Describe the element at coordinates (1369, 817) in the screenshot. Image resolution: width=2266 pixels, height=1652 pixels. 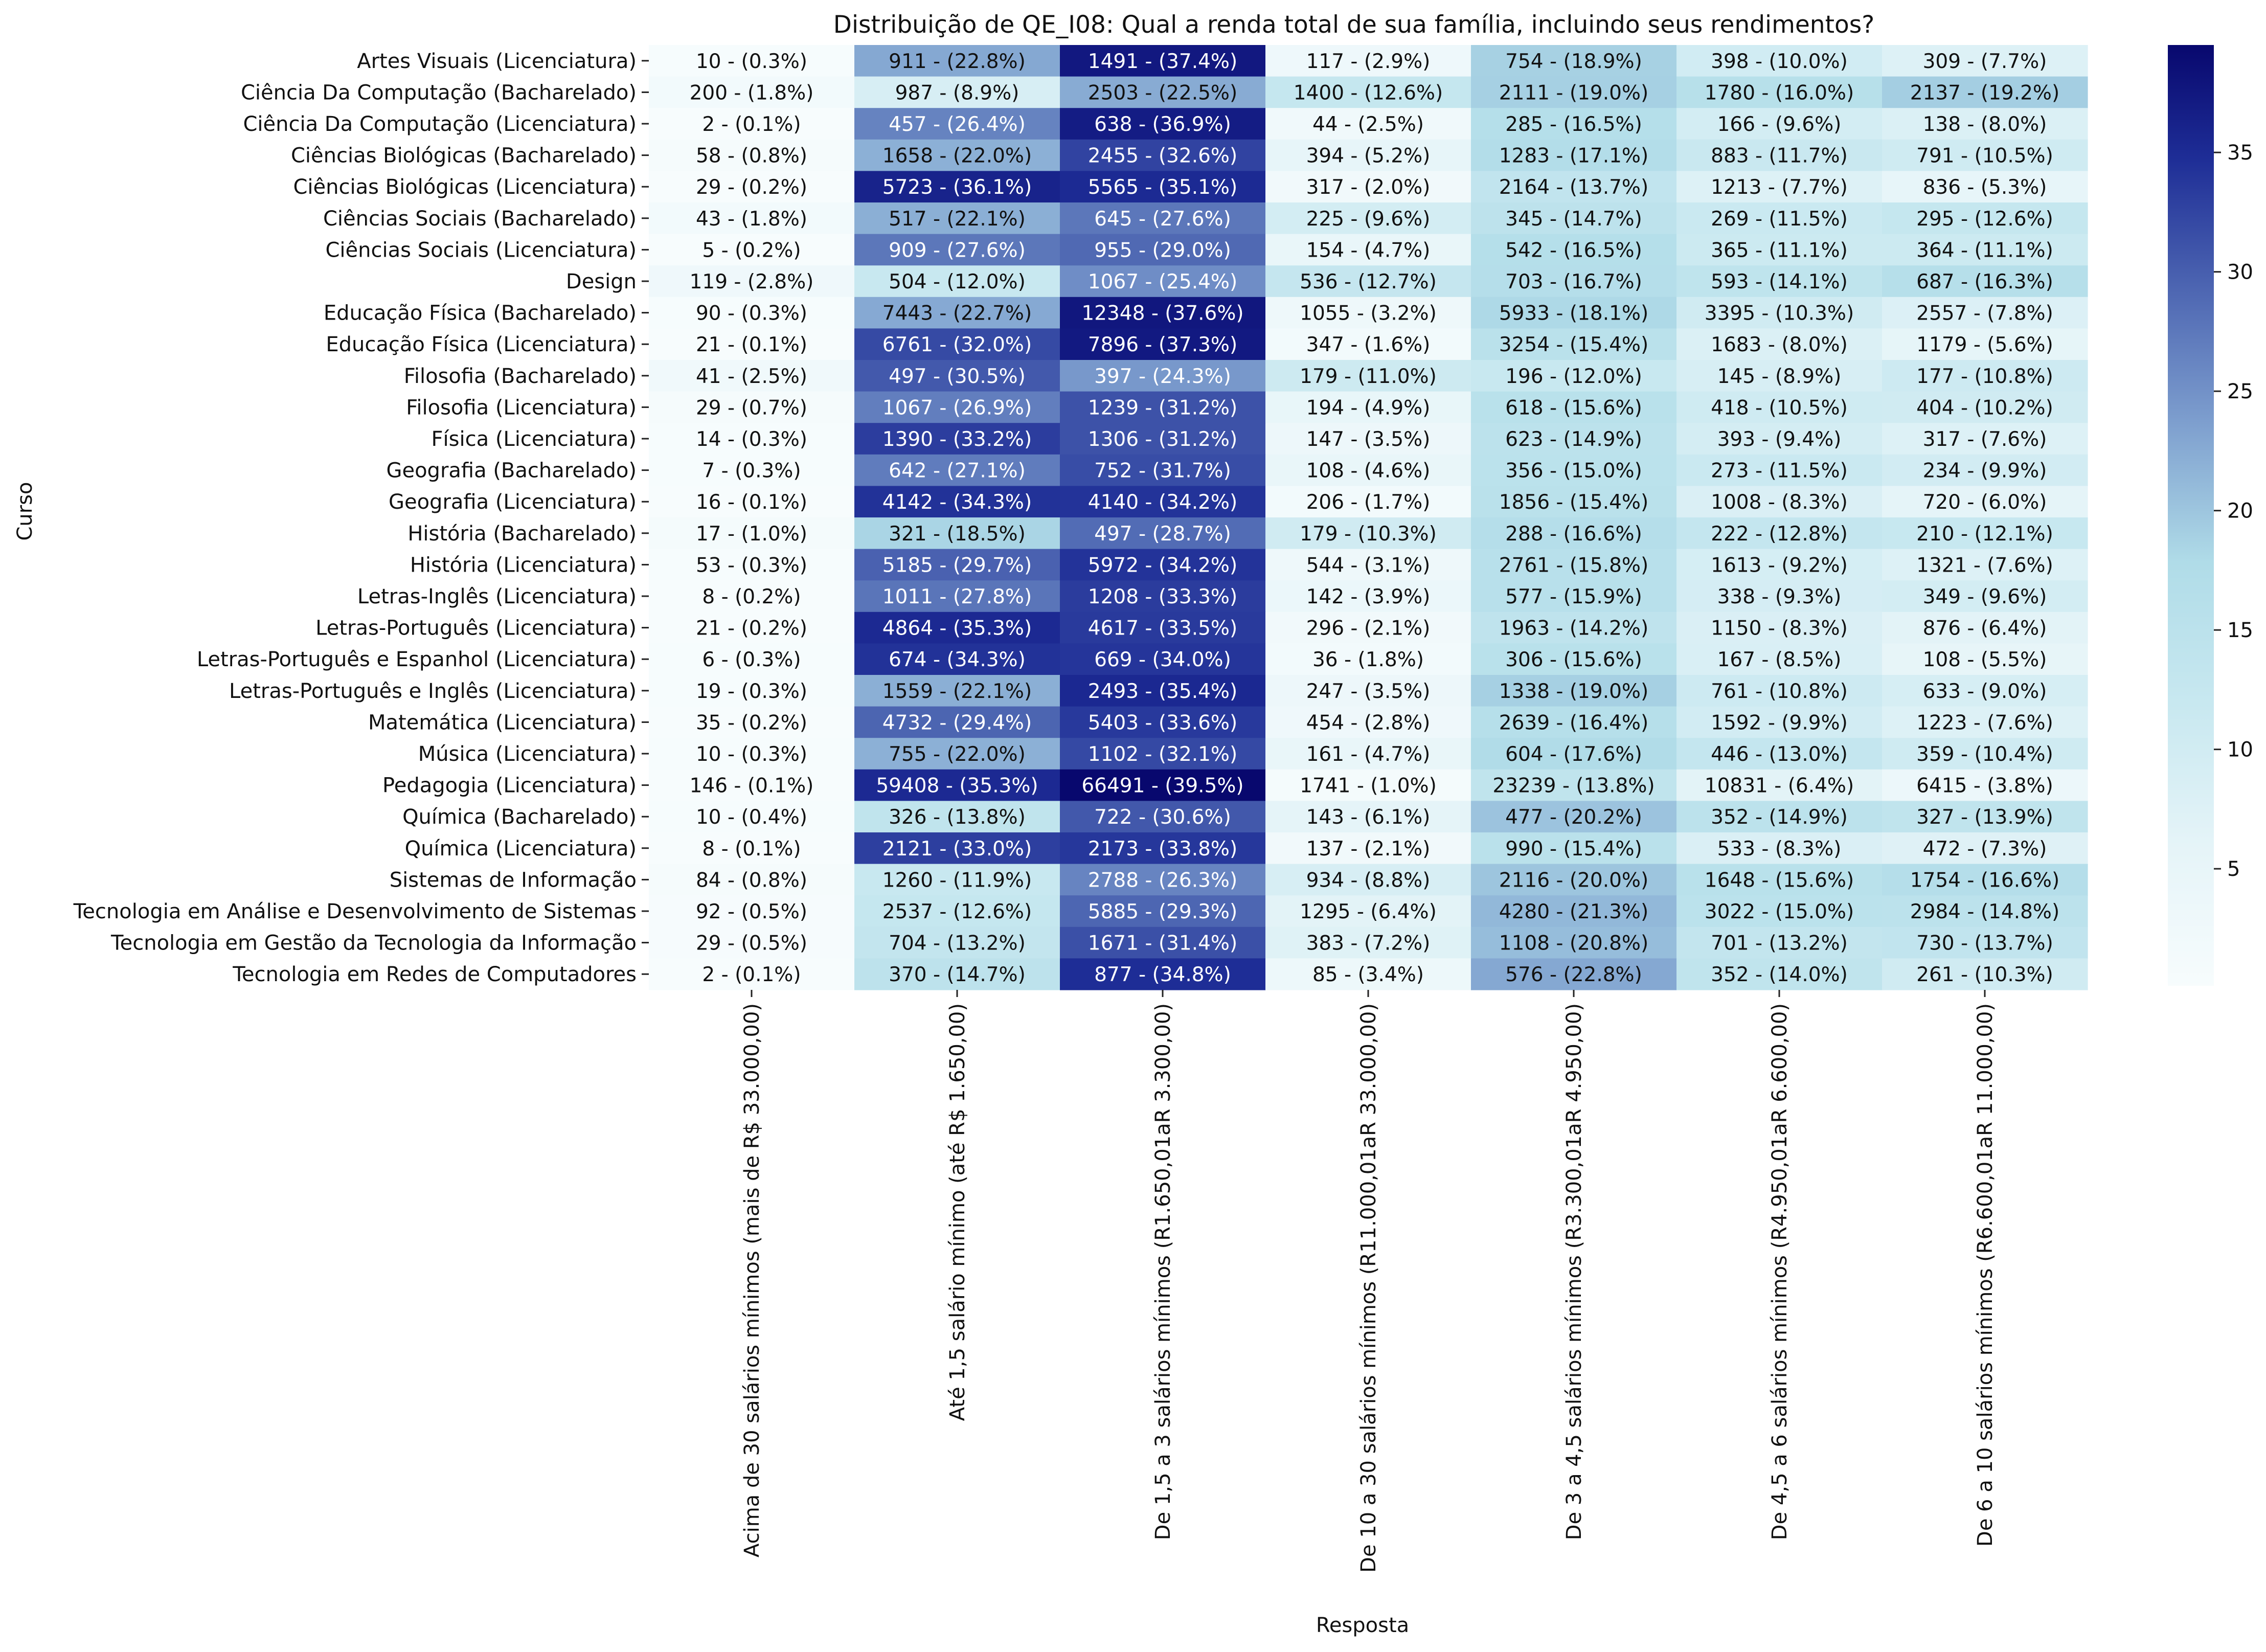
I see `cell-label: 143 - (6.1%)` at that location.